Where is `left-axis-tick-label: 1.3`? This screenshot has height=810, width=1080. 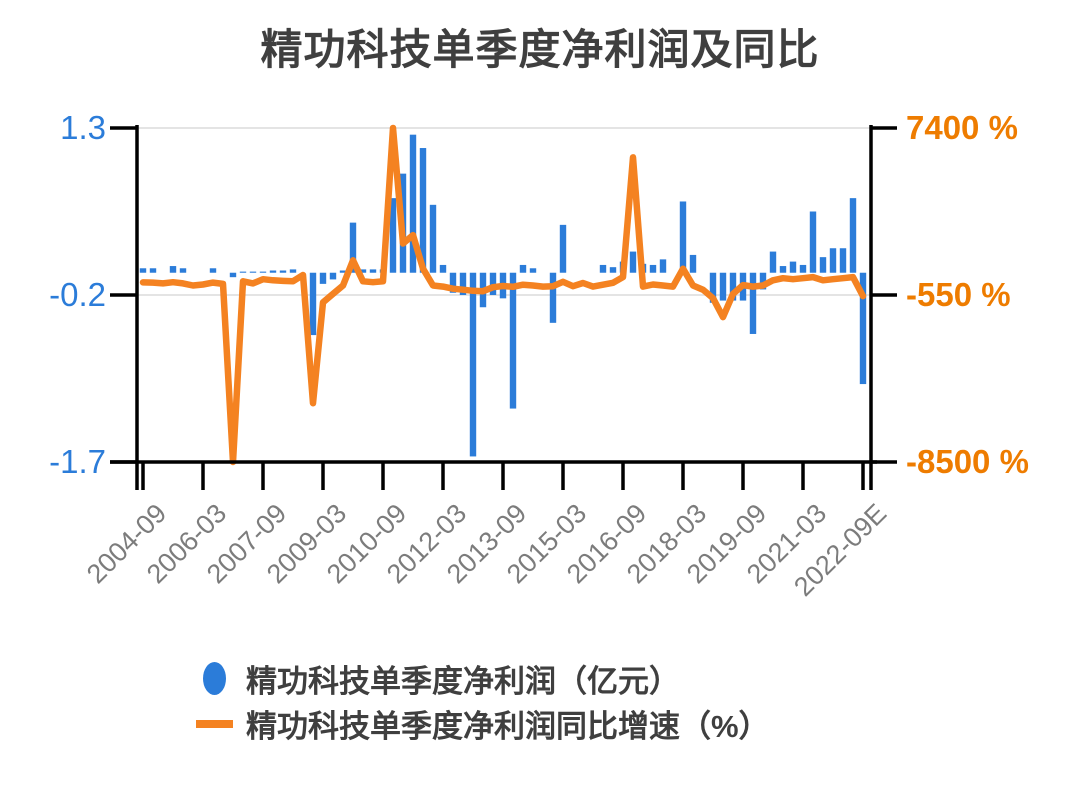
left-axis-tick-label: 1.3 is located at coordinates (83, 127).